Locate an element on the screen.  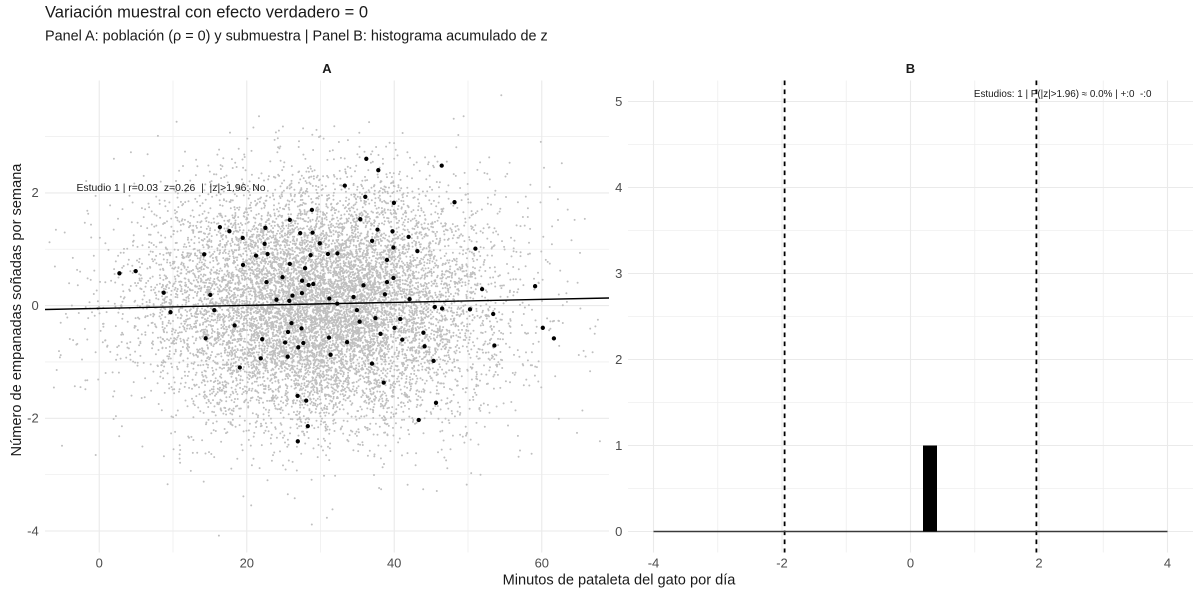
svg-text: 40 is located at coordinates (394, 563).